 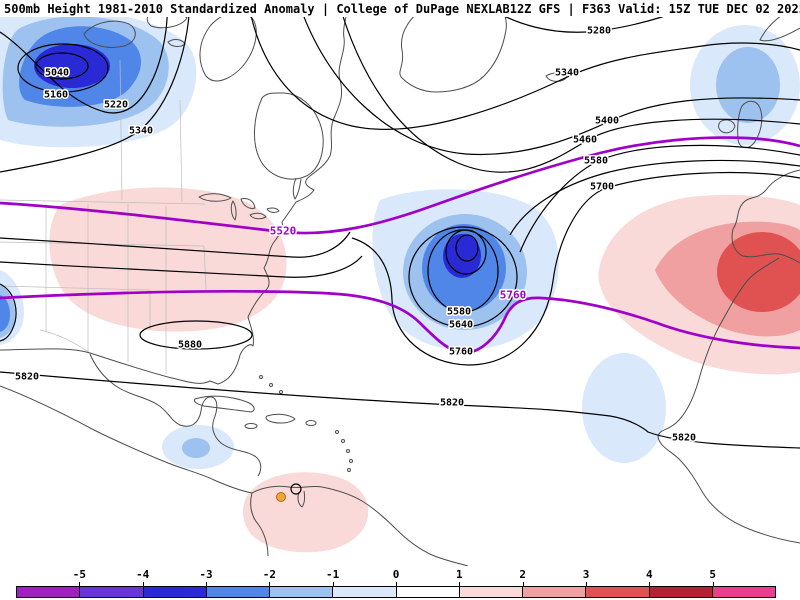 What do you see at coordinates (168, 259) in the screenshot?
I see `anomaly-pos-us` at bounding box center [168, 259].